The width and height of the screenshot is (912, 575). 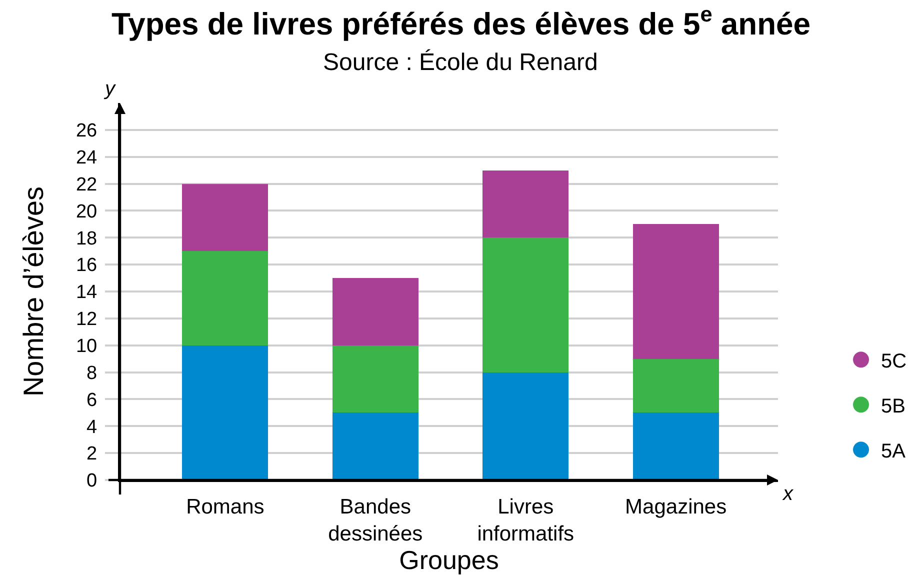 What do you see at coordinates (375, 520) in the screenshot?
I see `x-tick-label: Bandes dessinées` at bounding box center [375, 520].